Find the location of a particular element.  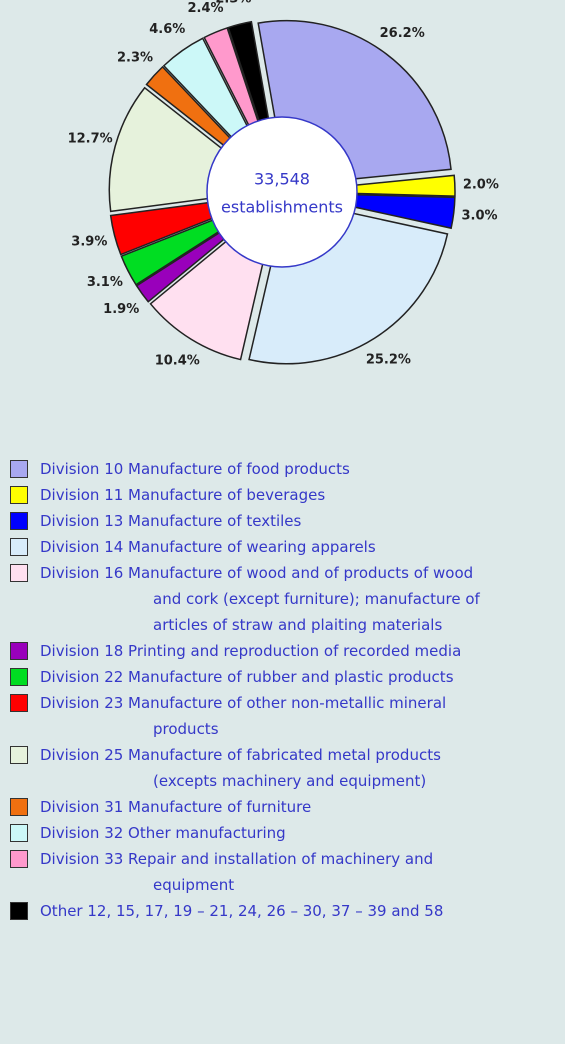

center-hole is located at coordinates (282, 192).